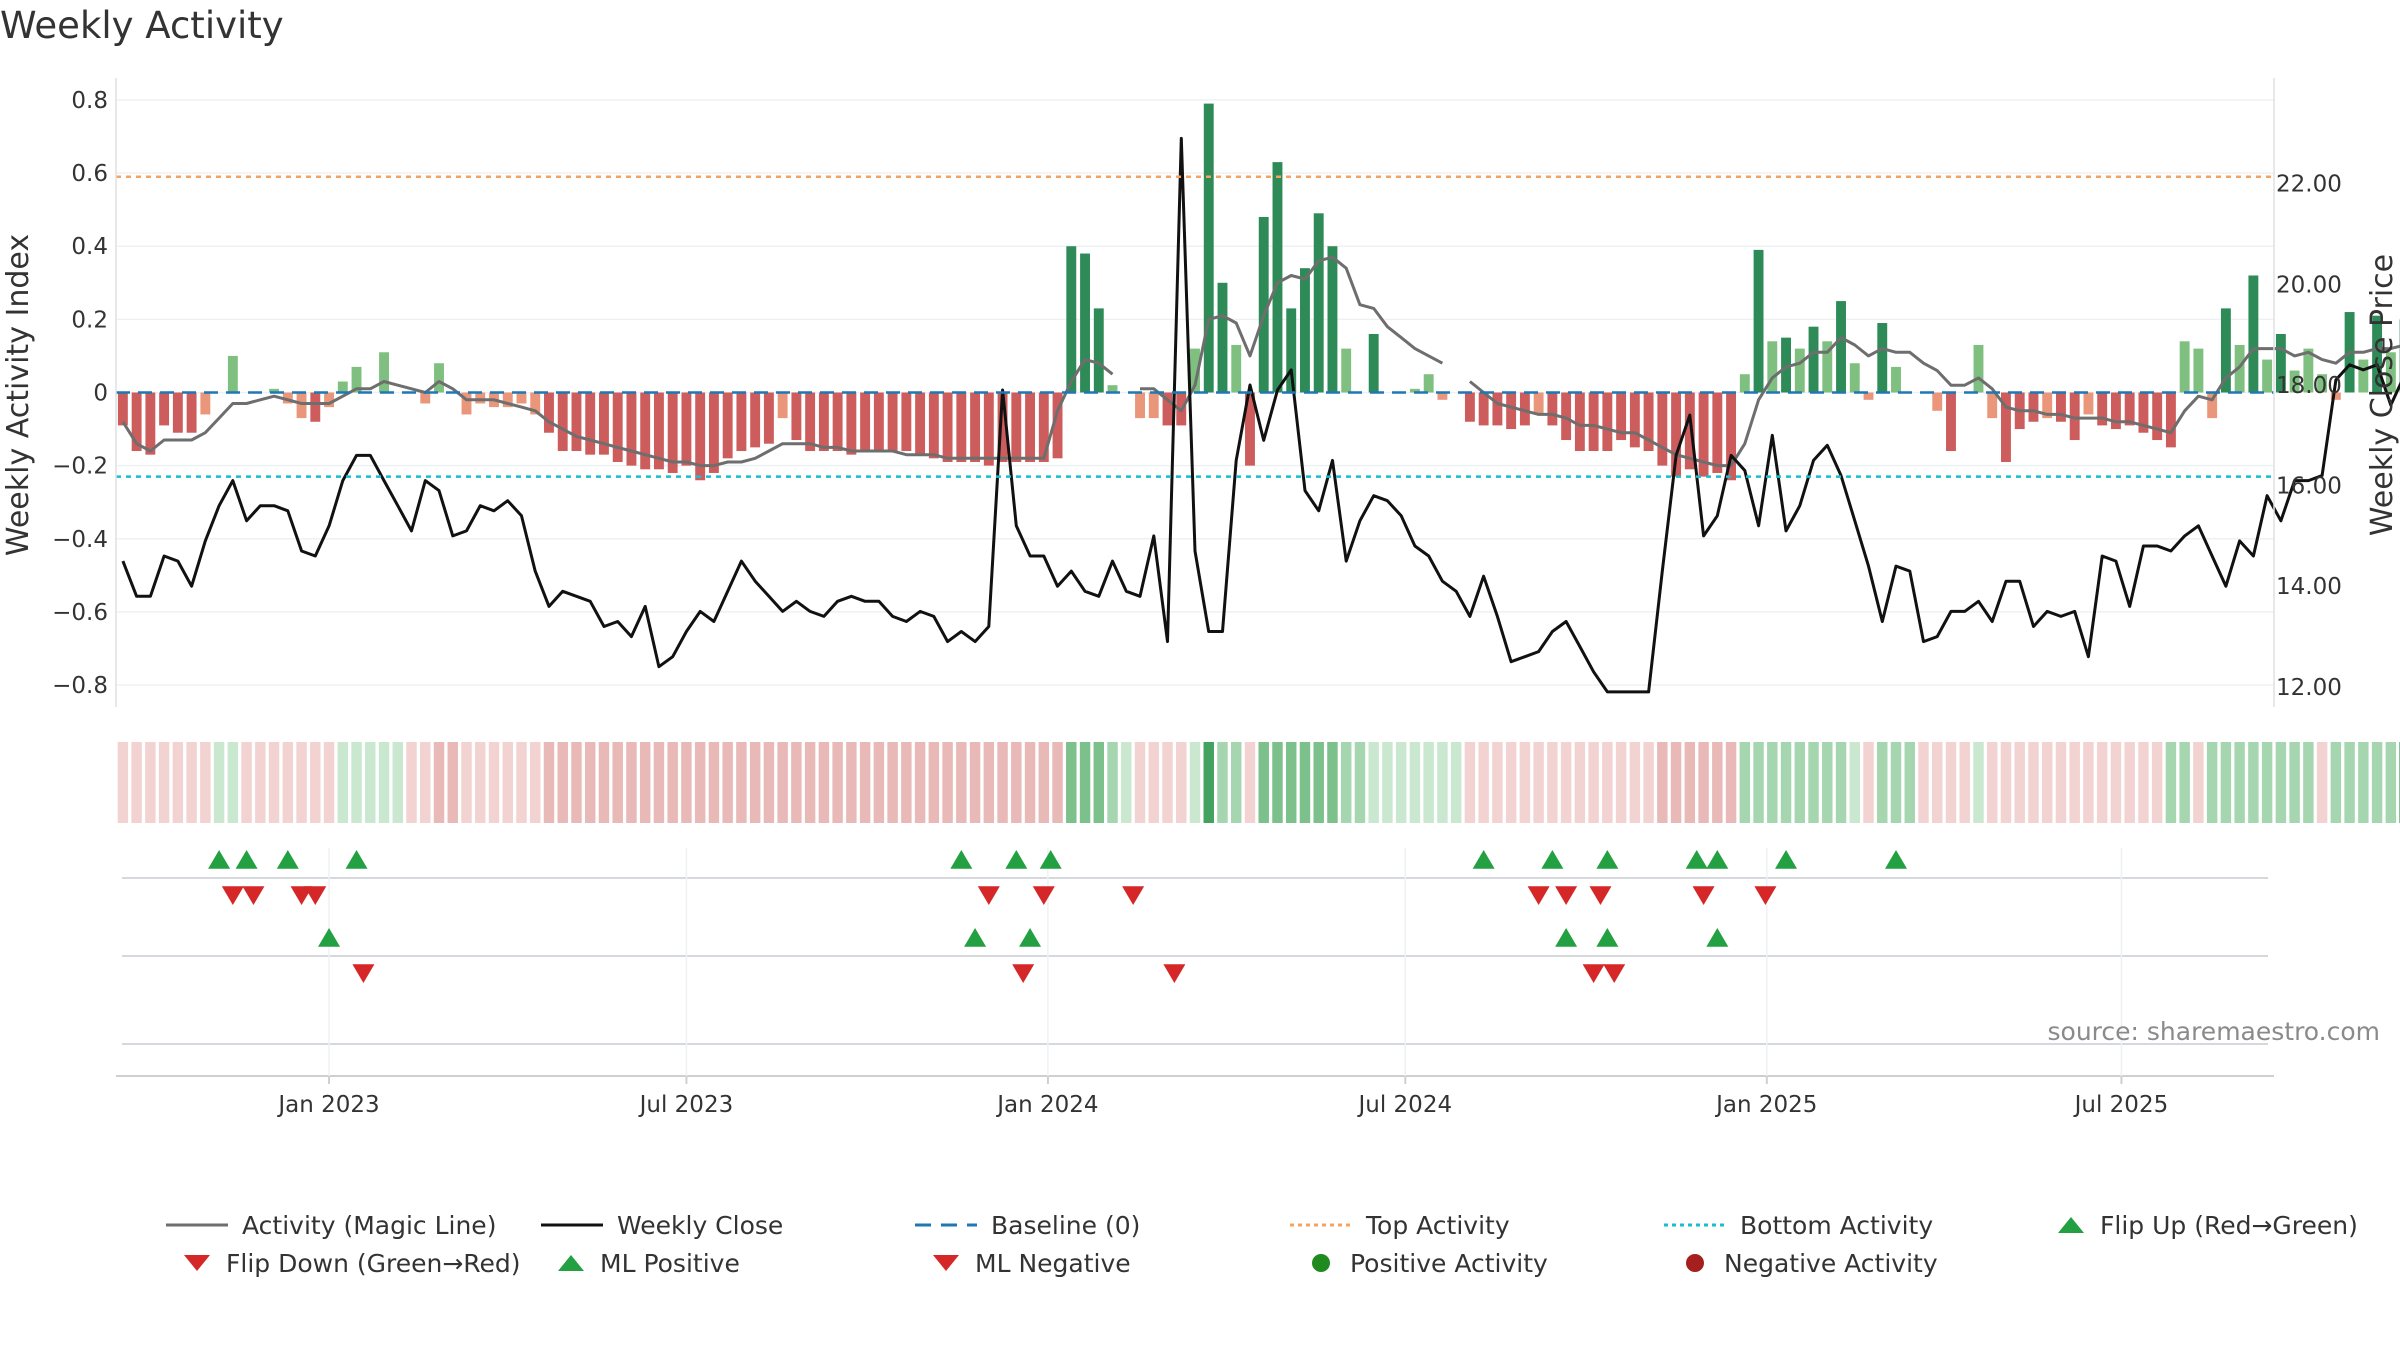 Image resolution: width=2400 pixels, height=1350 pixels. I want to click on bottom-activity-swatch, so click(1695, 1225).